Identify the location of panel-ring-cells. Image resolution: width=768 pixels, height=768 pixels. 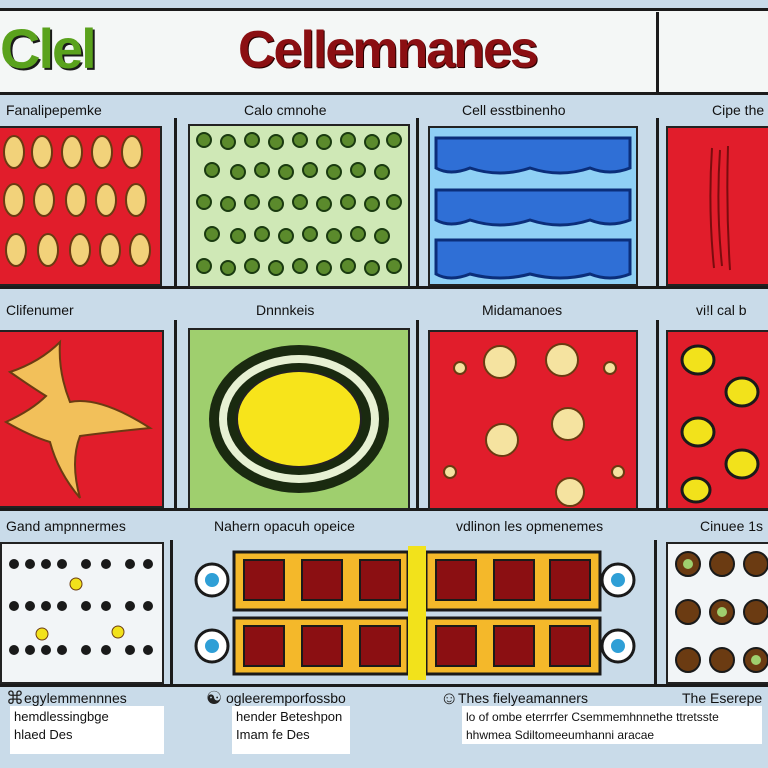
(717, 613).